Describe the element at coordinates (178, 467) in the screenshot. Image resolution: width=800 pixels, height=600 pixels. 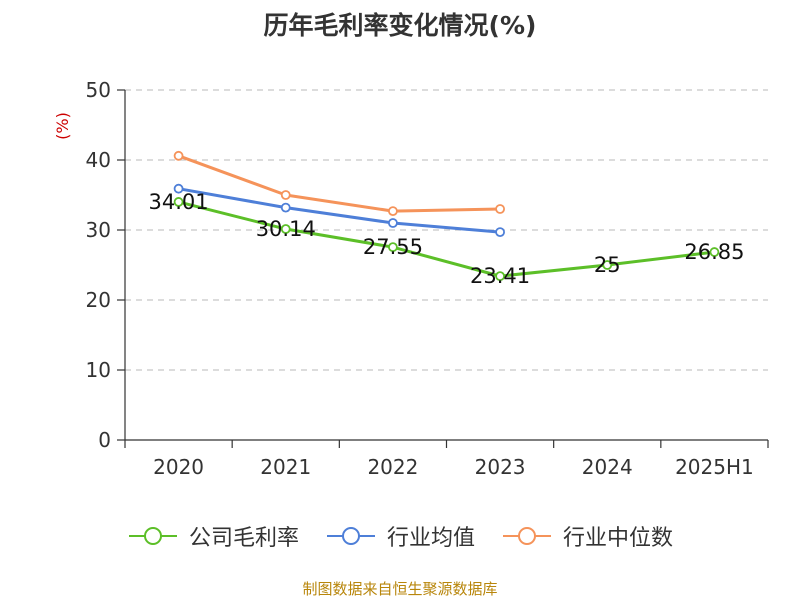
I see `x-tick-label: 2020` at that location.